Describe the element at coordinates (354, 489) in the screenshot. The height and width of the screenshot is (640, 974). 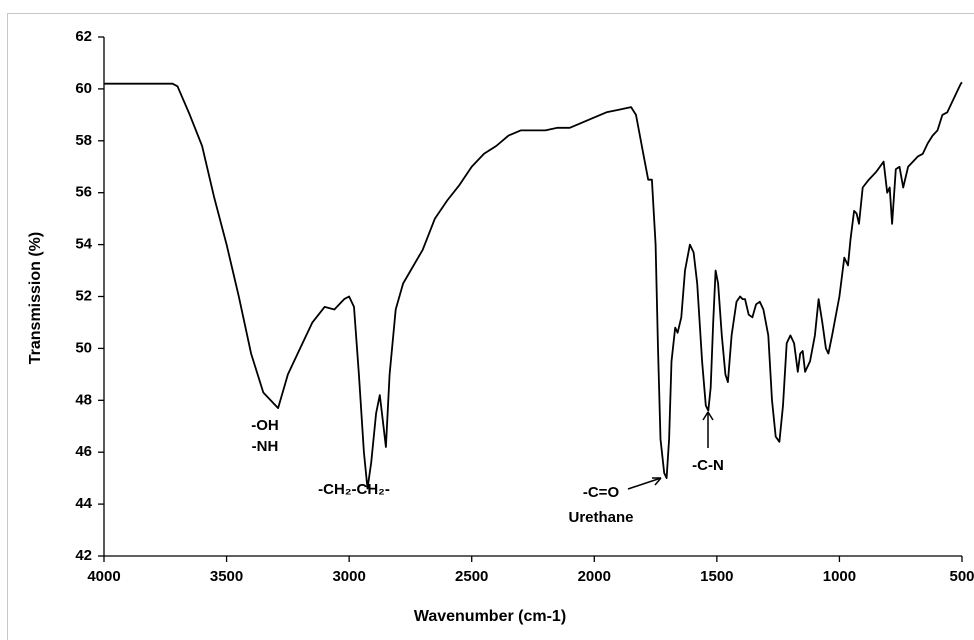
I see `annotation: -CH₂-CH₂-` at that location.